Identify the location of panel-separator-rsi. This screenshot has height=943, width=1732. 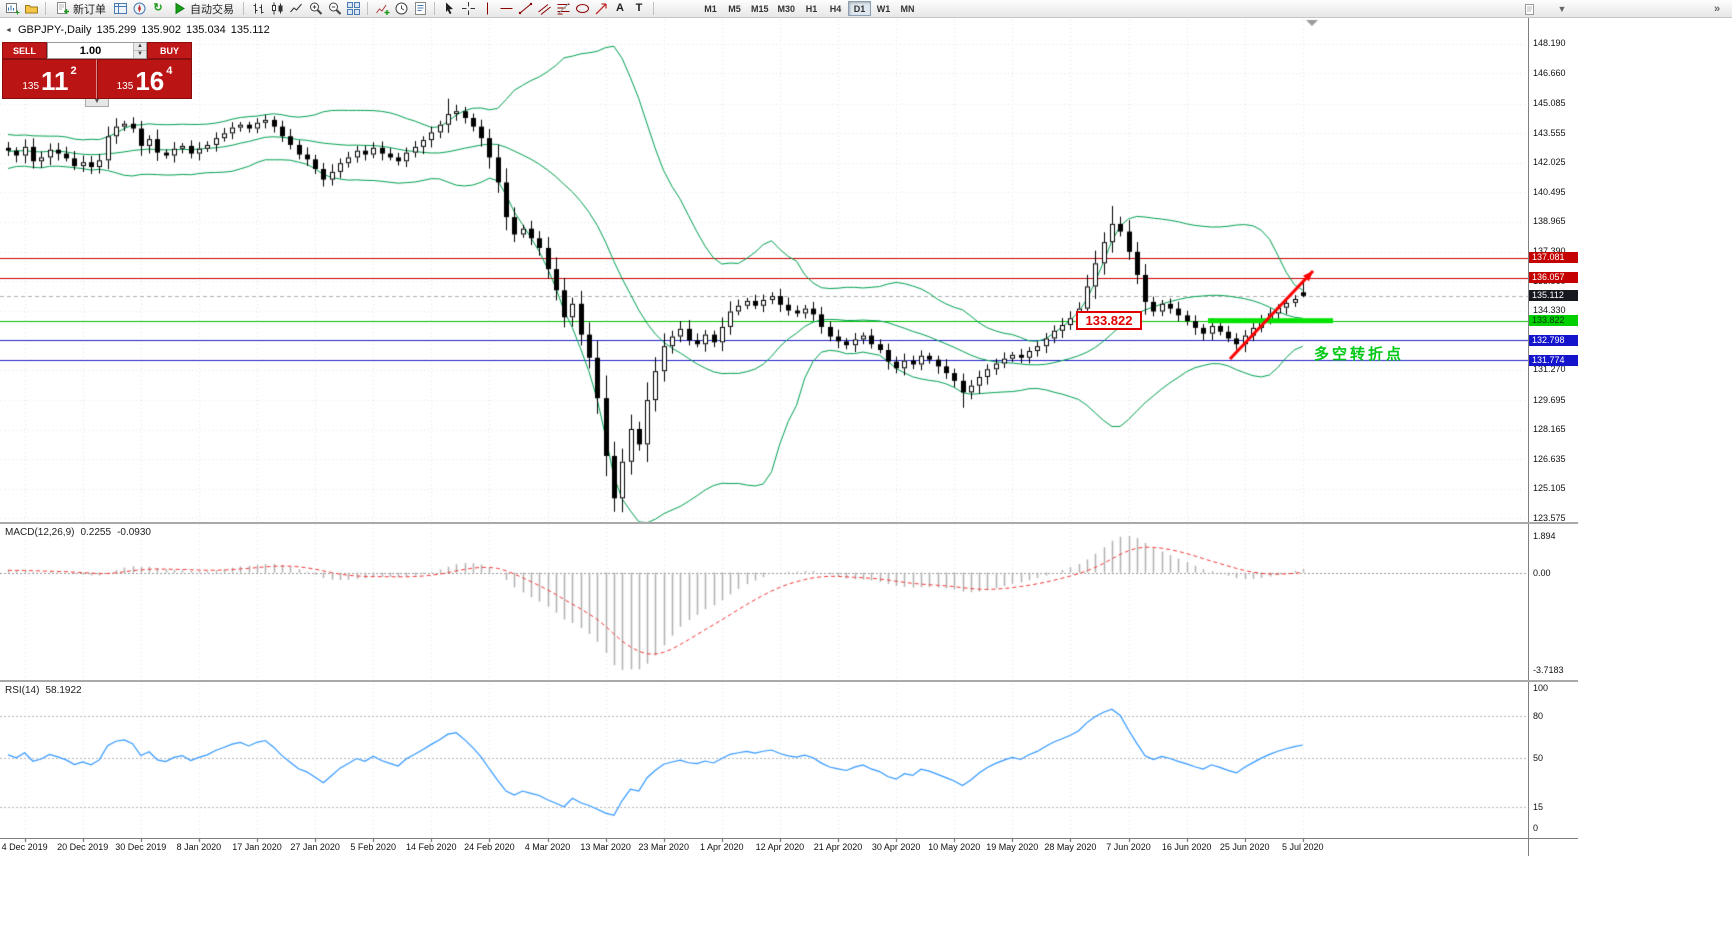
(789, 681).